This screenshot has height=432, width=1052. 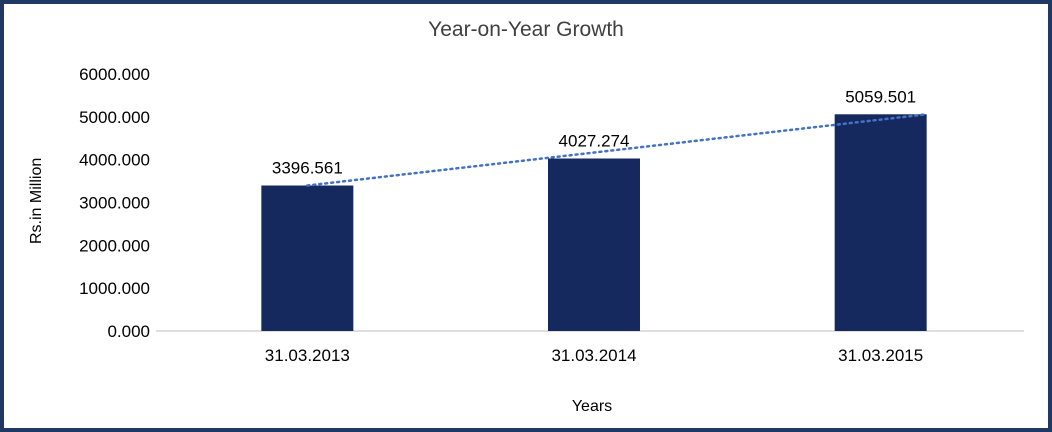 What do you see at coordinates (114, 288) in the screenshot?
I see `y-tick-label: 1000.000` at bounding box center [114, 288].